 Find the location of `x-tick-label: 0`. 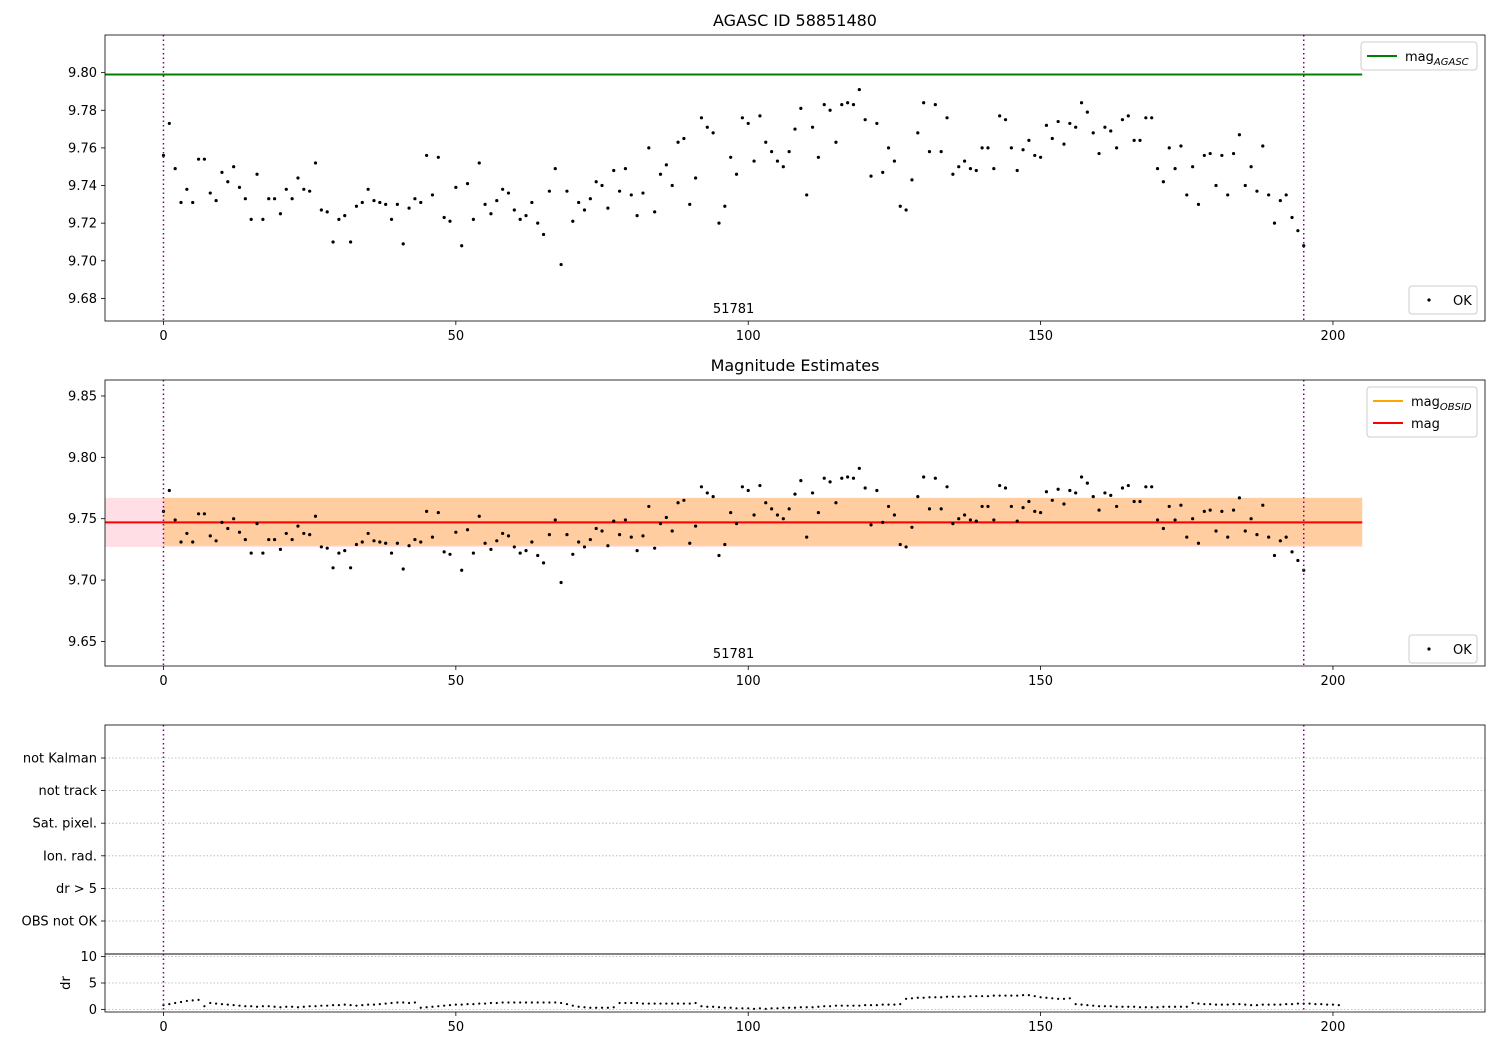

x-tick-label: 0 is located at coordinates (163, 1027).